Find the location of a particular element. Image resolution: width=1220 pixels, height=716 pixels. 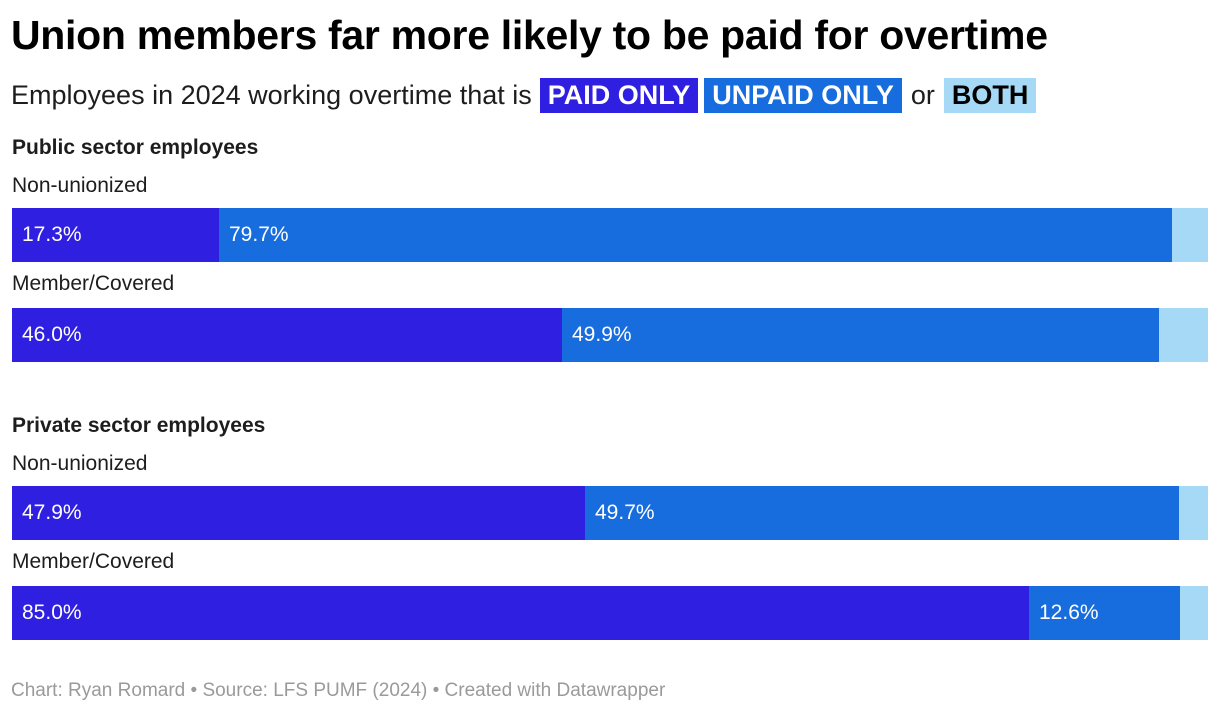

bar-value-label: 47.9% is located at coordinates (52, 512).